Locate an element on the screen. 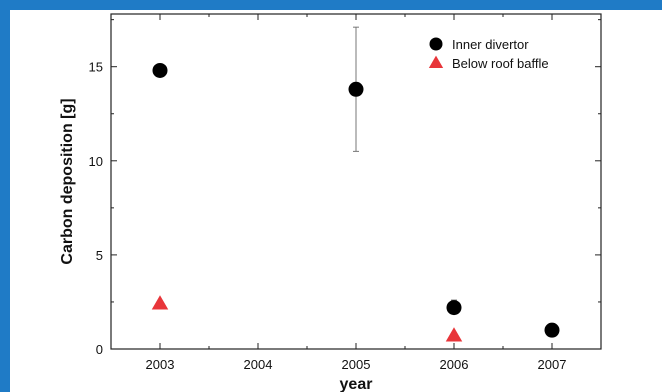  legend-circle-marker is located at coordinates (436, 44).